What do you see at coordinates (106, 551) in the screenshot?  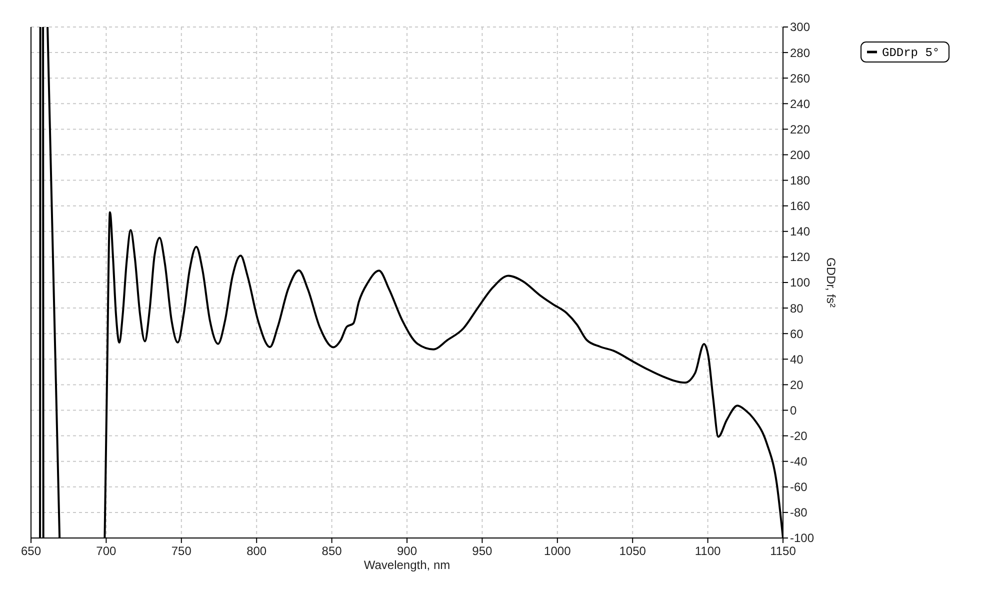 I see `x-tick-label: 700` at bounding box center [106, 551].